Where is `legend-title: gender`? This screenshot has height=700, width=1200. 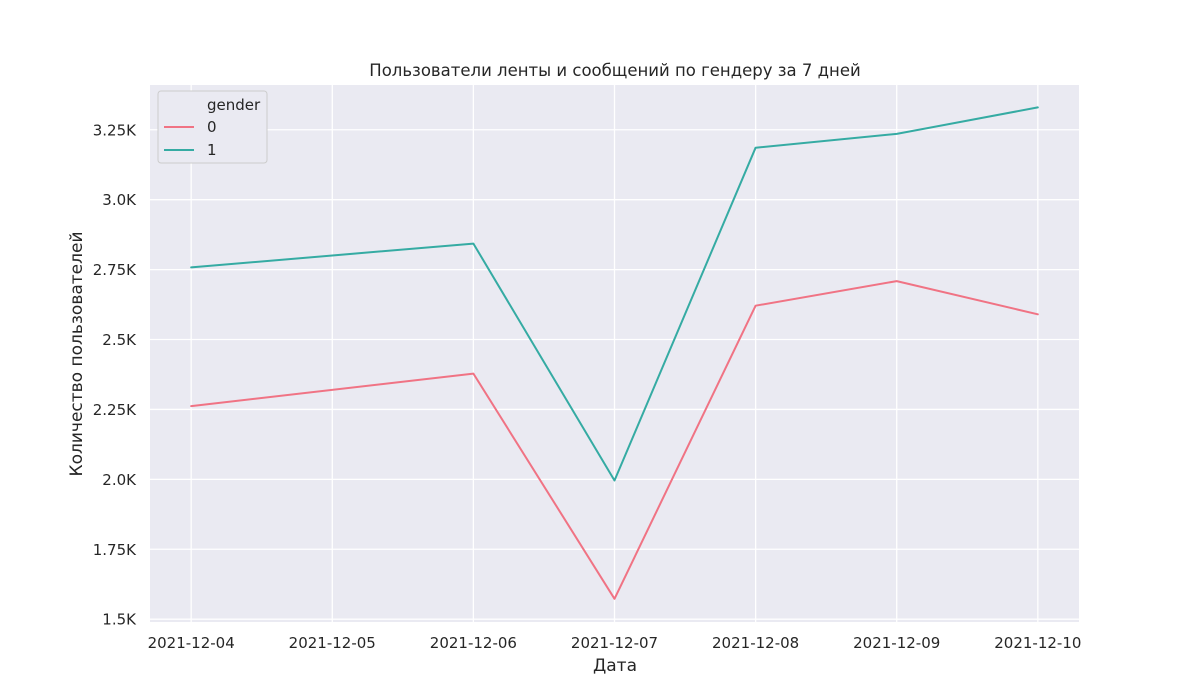 legend-title: gender is located at coordinates (234, 105).